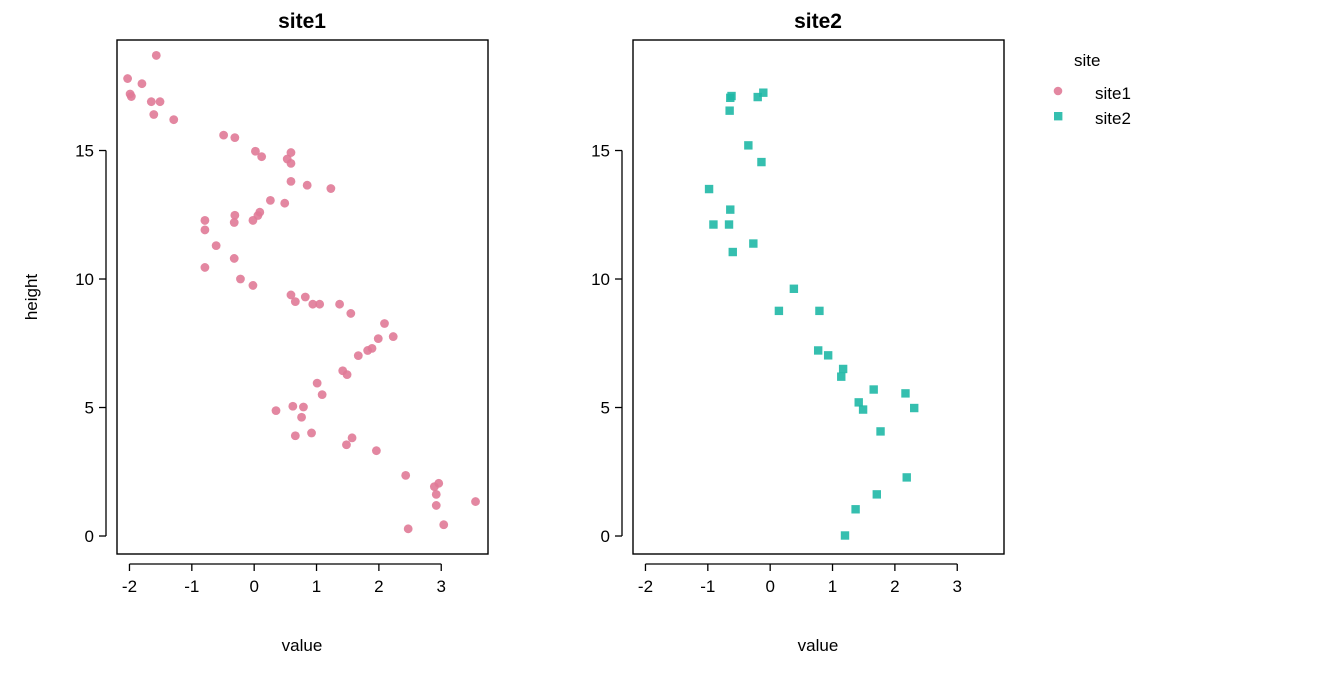 The width and height of the screenshot is (1344, 677). I want to click on x-tick-label: 1, so click(316, 586).